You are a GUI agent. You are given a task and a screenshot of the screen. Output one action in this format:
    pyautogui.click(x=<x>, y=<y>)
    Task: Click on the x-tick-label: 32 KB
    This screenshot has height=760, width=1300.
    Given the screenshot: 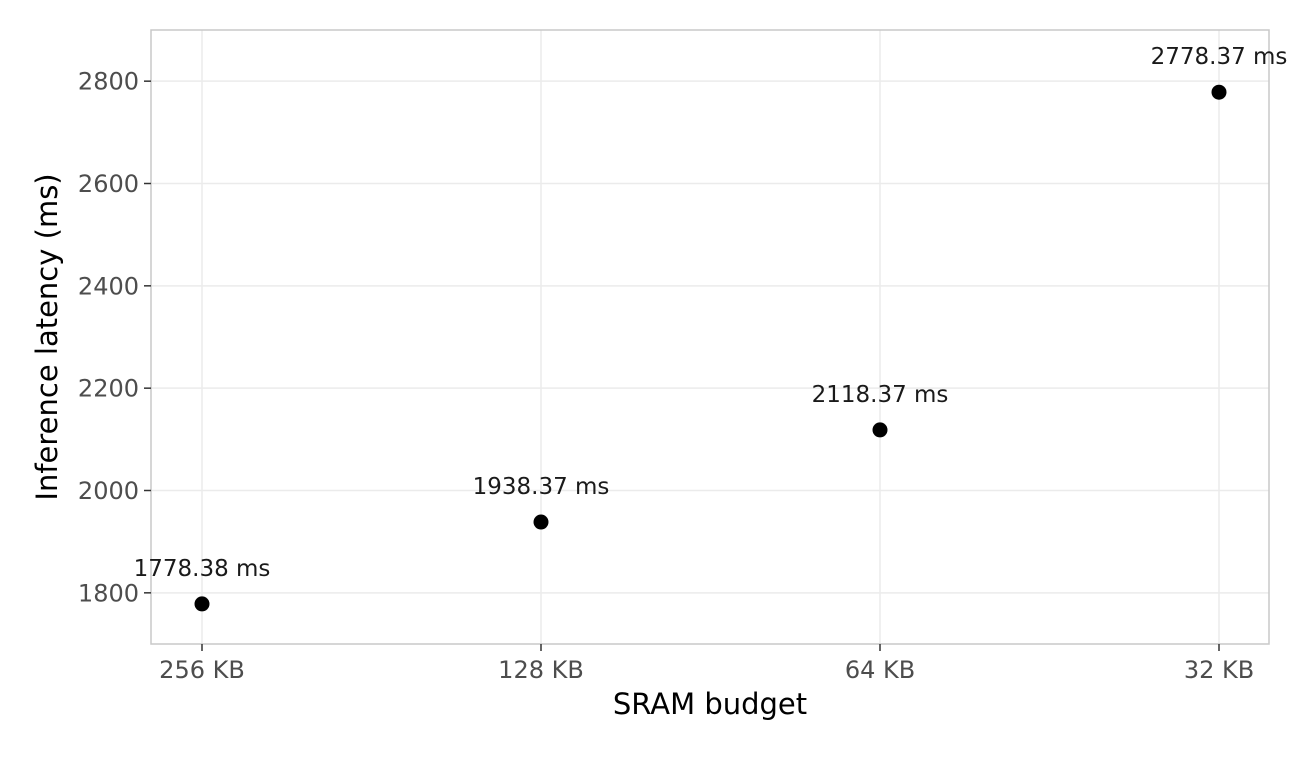 What is the action you would take?
    pyautogui.click(x=1219, y=670)
    